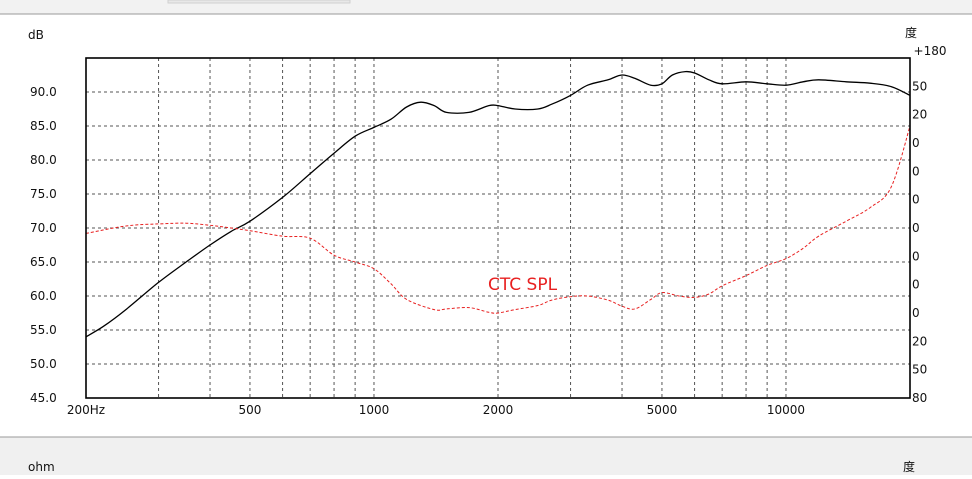 The width and height of the screenshot is (972, 479). What do you see at coordinates (249, 410) in the screenshot?
I see `x-tick-label: 500` at bounding box center [249, 410].